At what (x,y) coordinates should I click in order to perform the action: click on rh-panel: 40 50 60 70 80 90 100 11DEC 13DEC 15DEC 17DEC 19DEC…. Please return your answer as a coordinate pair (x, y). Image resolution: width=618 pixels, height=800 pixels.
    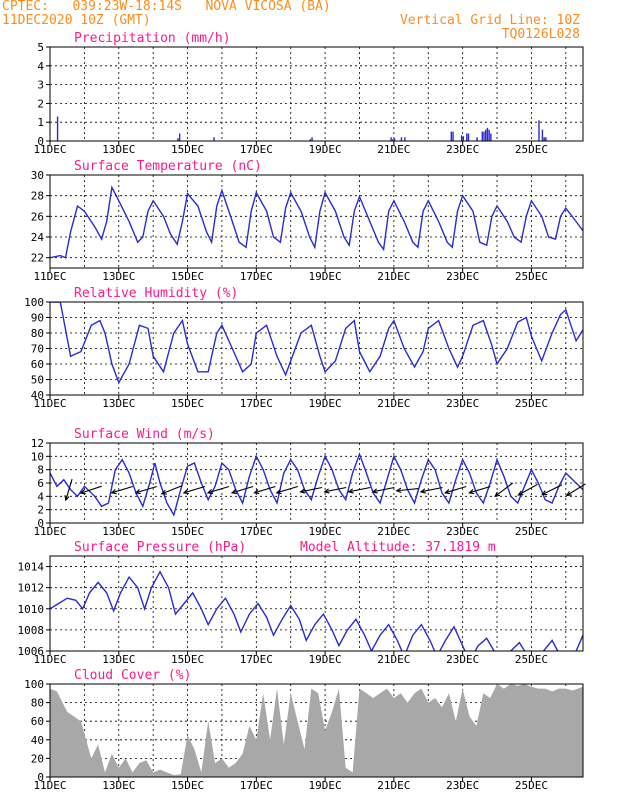
    Looking at the image, I should click on (304, 348).